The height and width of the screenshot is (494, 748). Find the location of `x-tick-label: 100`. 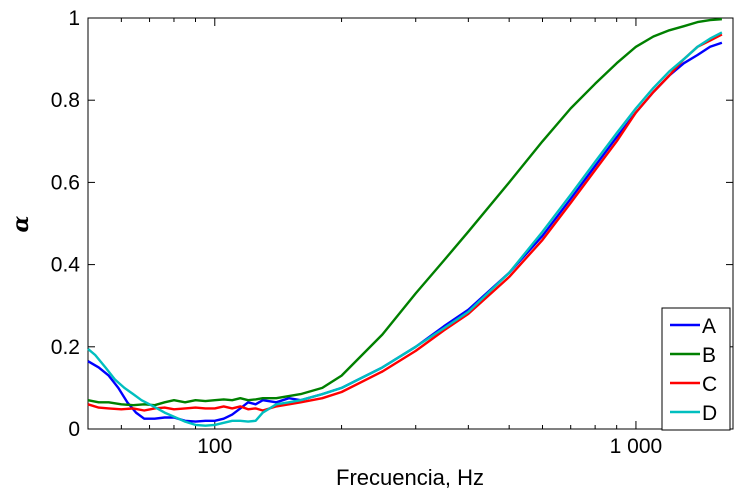

x-tick-label: 100 is located at coordinates (214, 446).